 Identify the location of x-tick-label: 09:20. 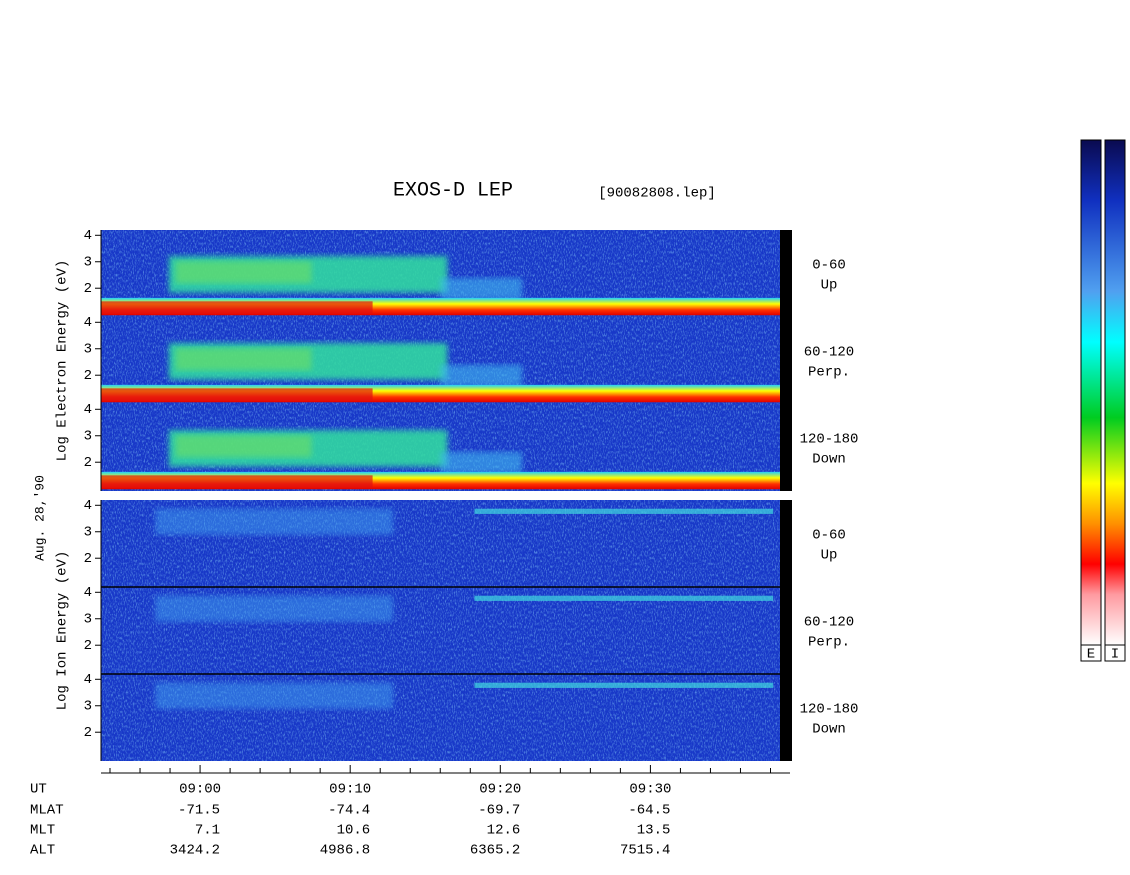
(500, 790).